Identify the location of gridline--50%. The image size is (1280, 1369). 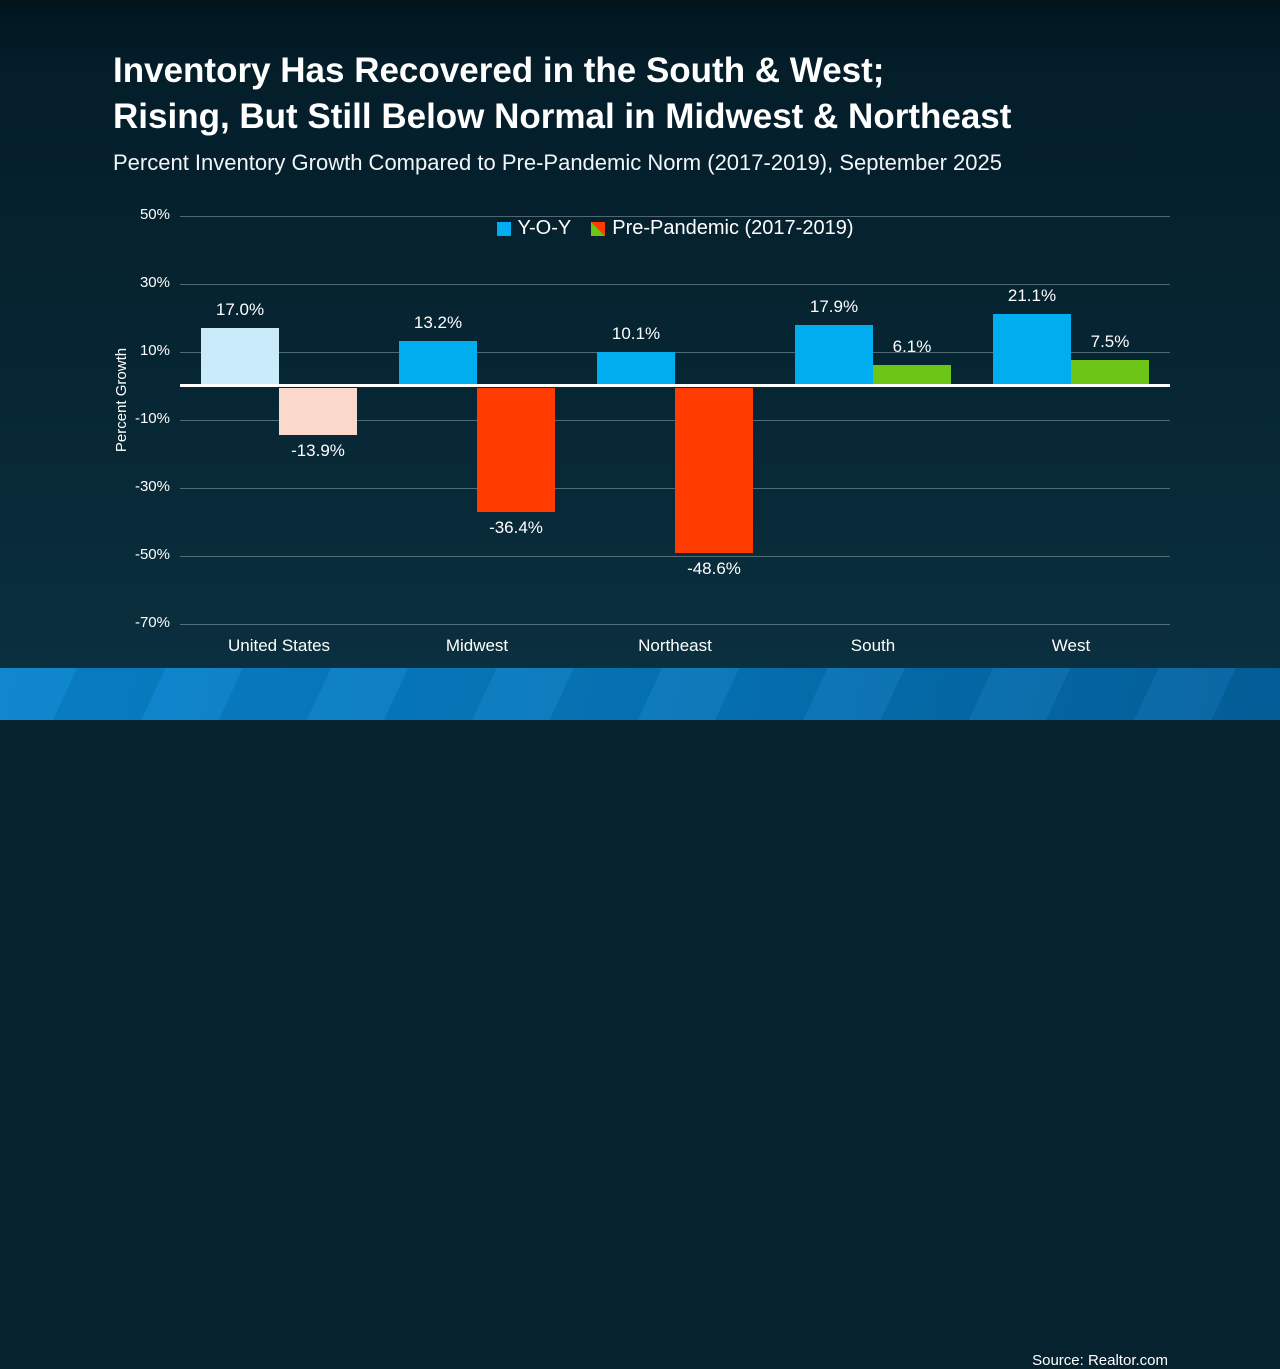
(675, 556).